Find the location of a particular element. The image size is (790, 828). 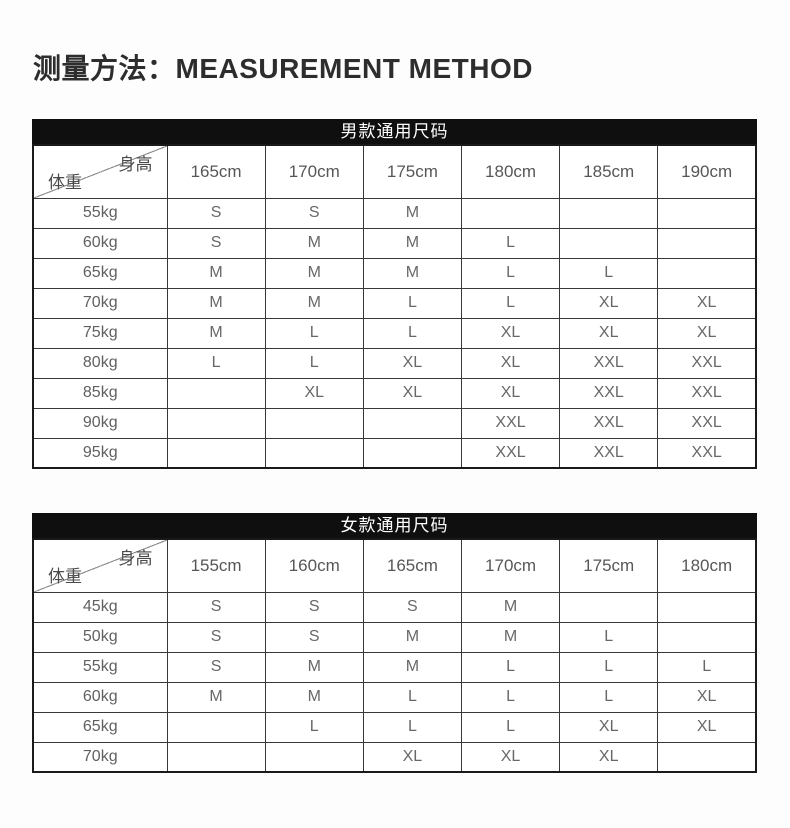

table-row: 85kg XL XL XL XXL XXL is located at coordinates (394, 393).